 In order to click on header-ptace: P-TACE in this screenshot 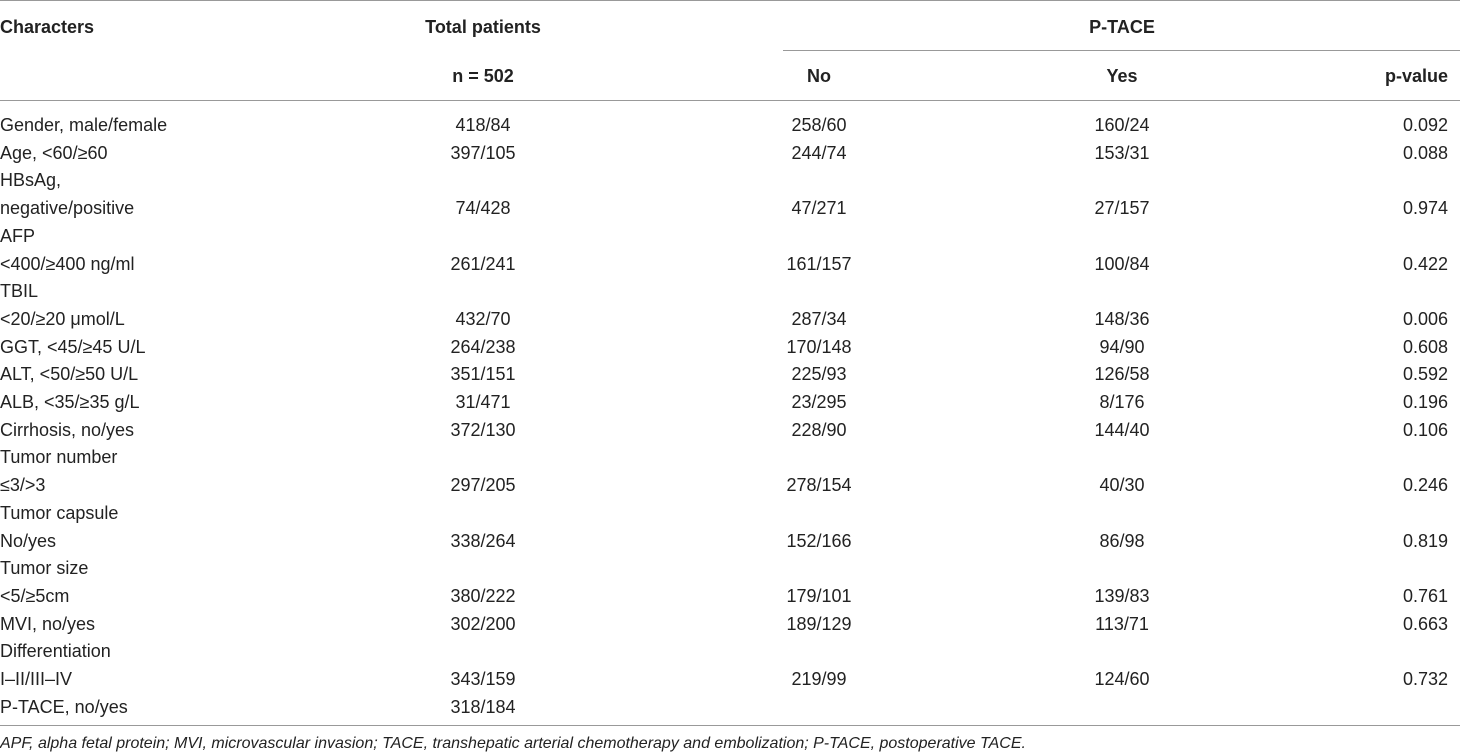, I will do `click(1122, 27)`.